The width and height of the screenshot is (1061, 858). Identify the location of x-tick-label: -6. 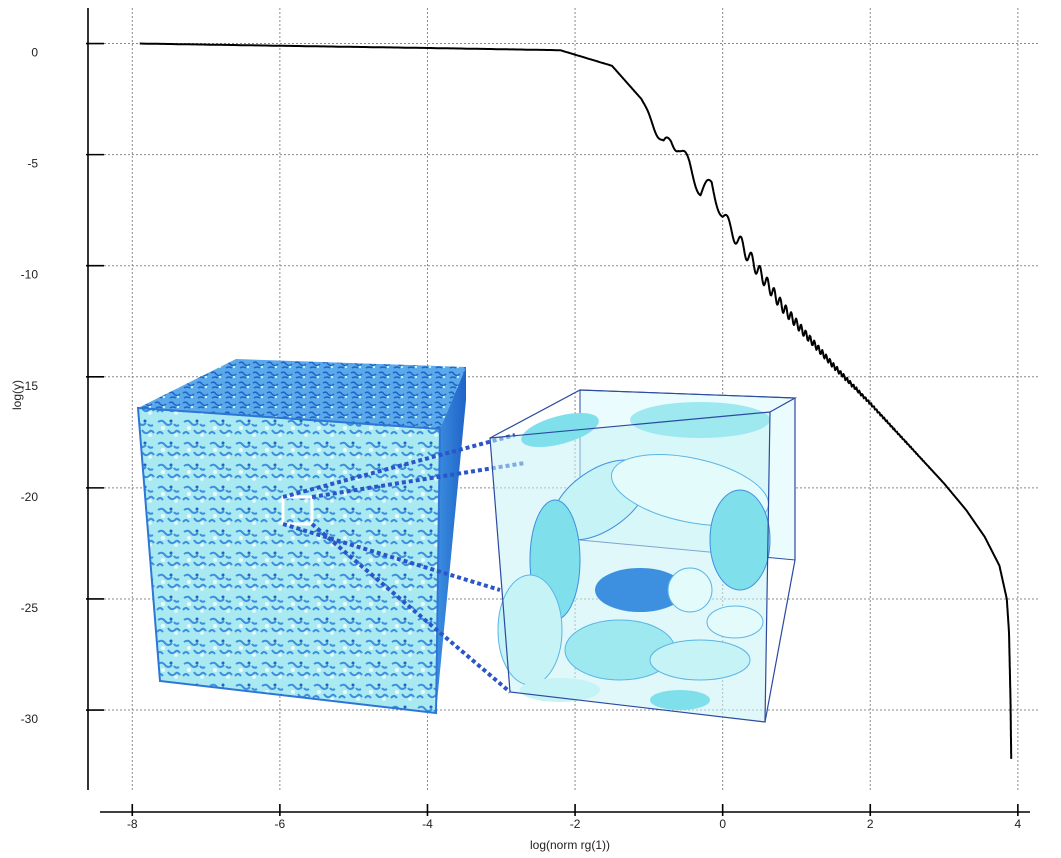
(280, 824).